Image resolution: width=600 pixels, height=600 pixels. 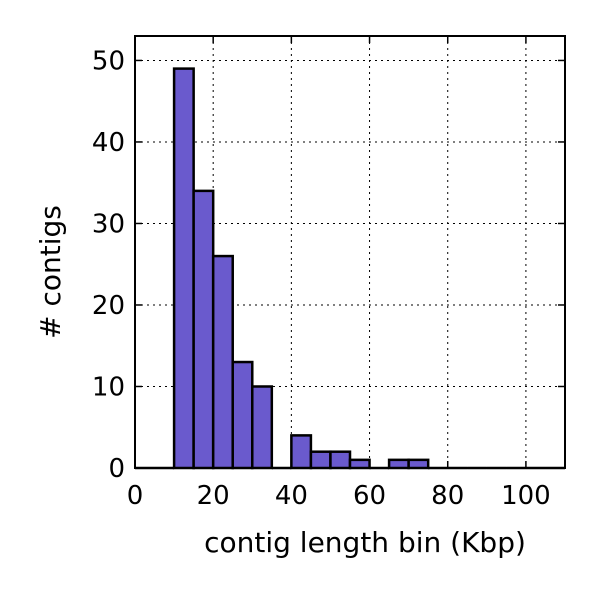 What do you see at coordinates (50, 272) in the screenshot?
I see `y-axis-label: # contigs` at bounding box center [50, 272].